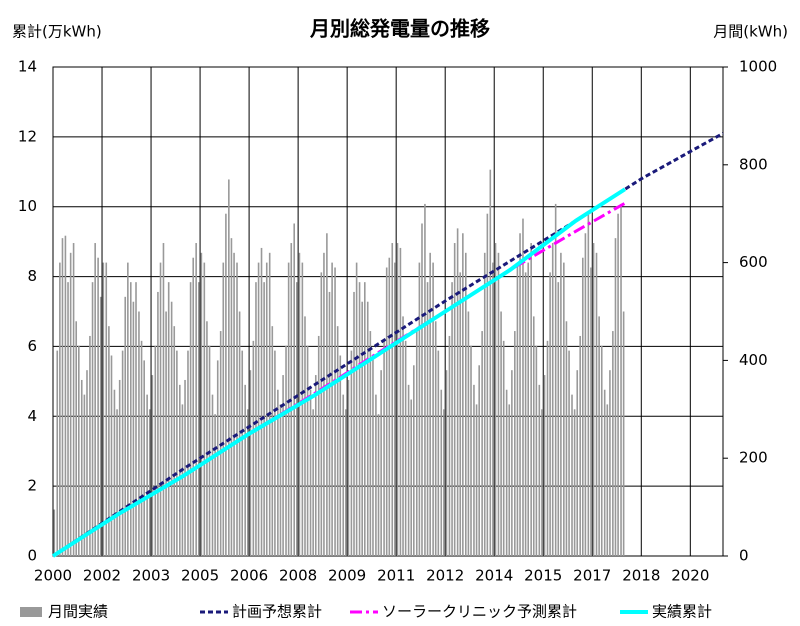 The height and width of the screenshot is (626, 800). Describe the element at coordinates (27, 206) in the screenshot. I see `y-tick-label: 10` at that location.